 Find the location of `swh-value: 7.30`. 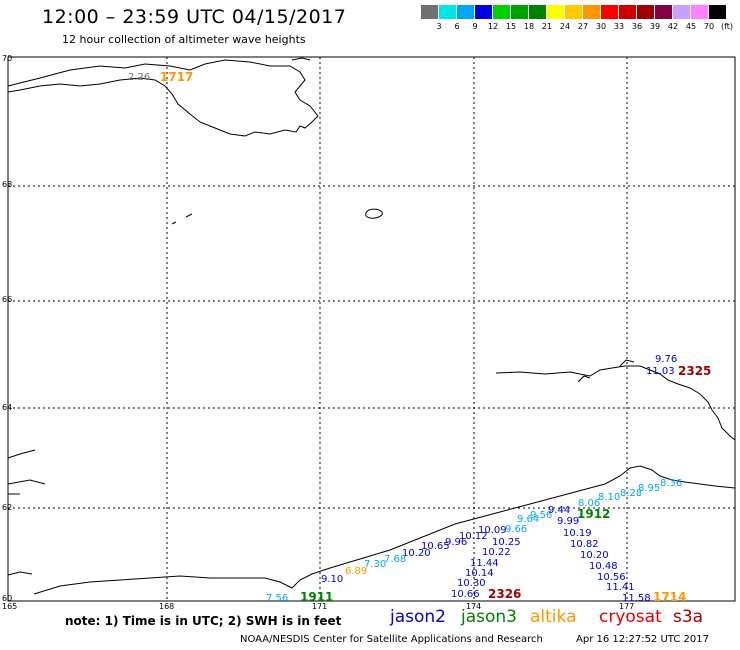

swh-value: 7.30 is located at coordinates (375, 564).